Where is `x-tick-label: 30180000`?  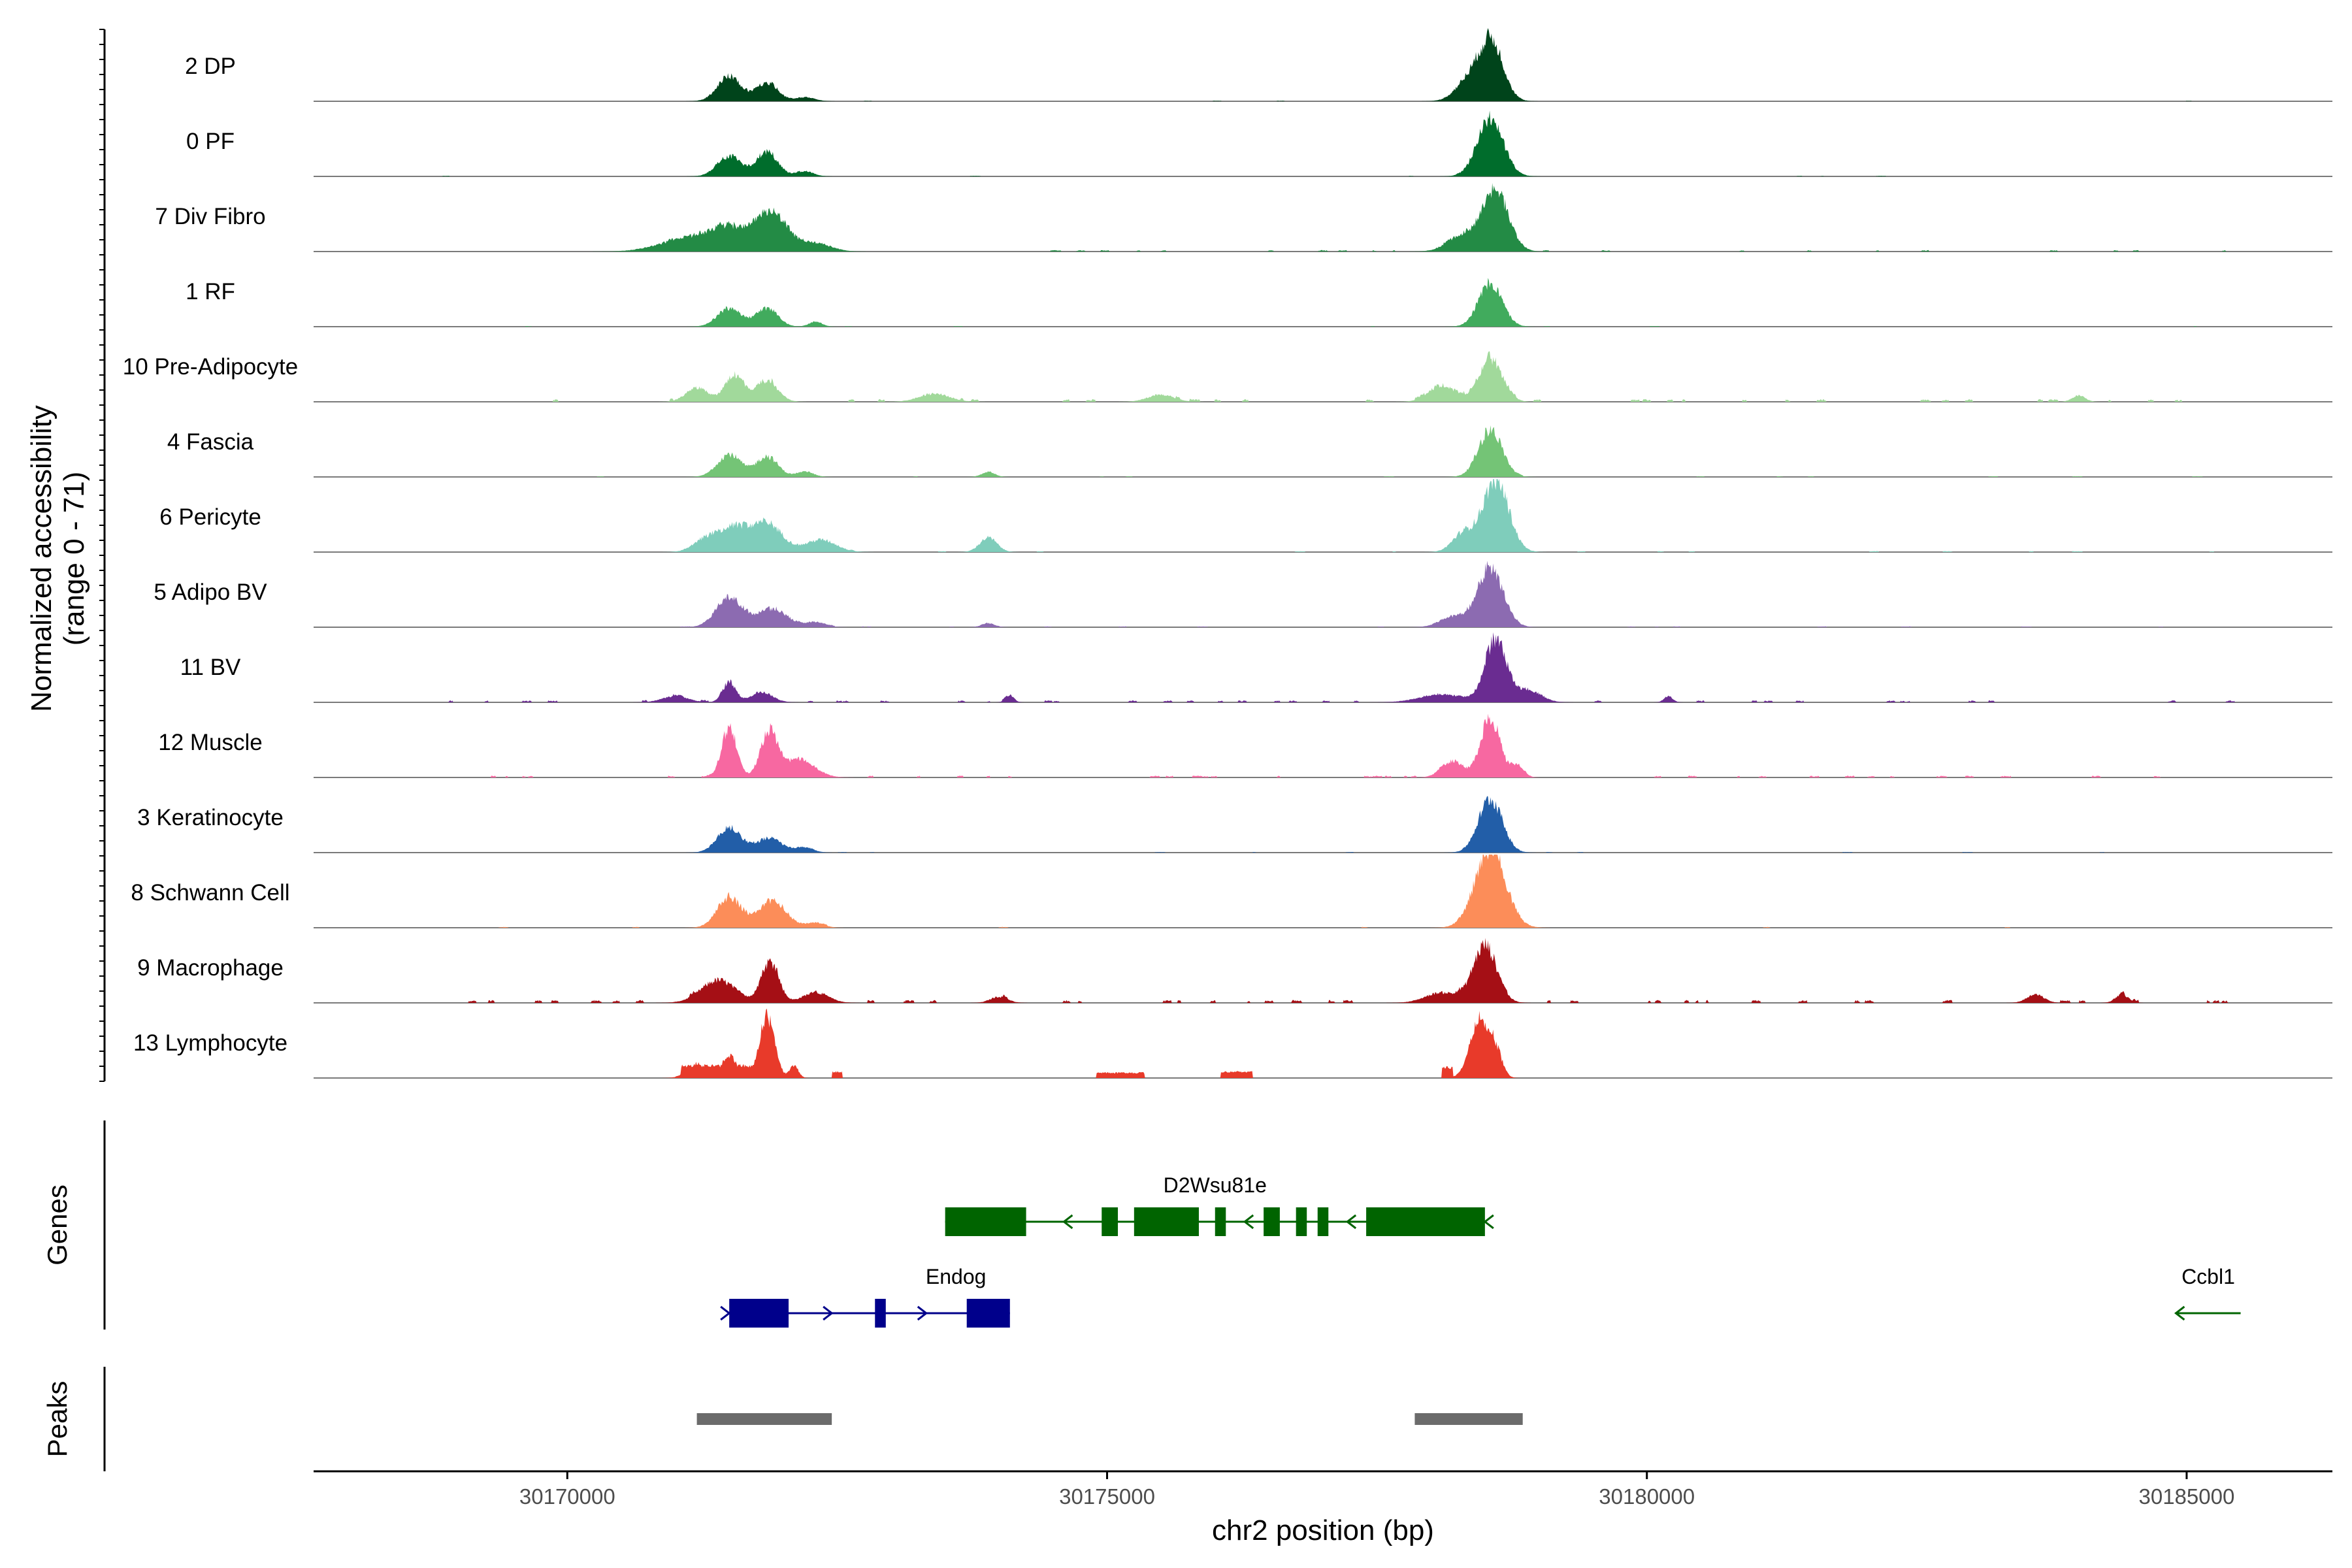 x-tick-label: 30180000 is located at coordinates (1647, 1496).